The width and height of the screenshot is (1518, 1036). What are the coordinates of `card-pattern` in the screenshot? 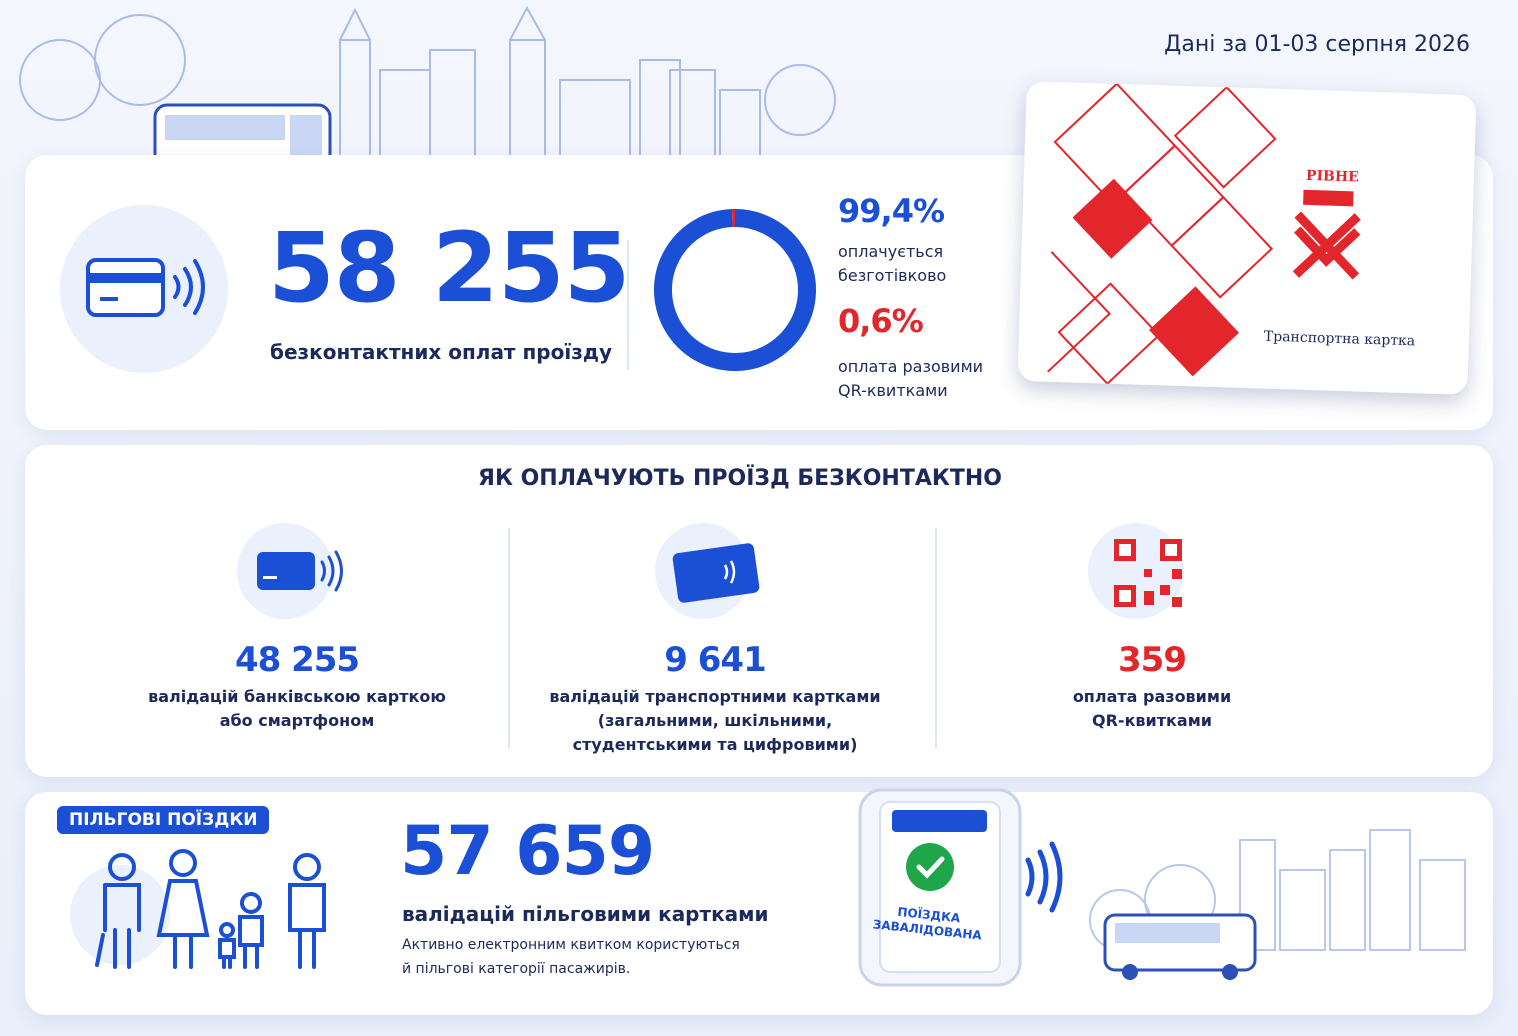 It's located at (1204, 234).